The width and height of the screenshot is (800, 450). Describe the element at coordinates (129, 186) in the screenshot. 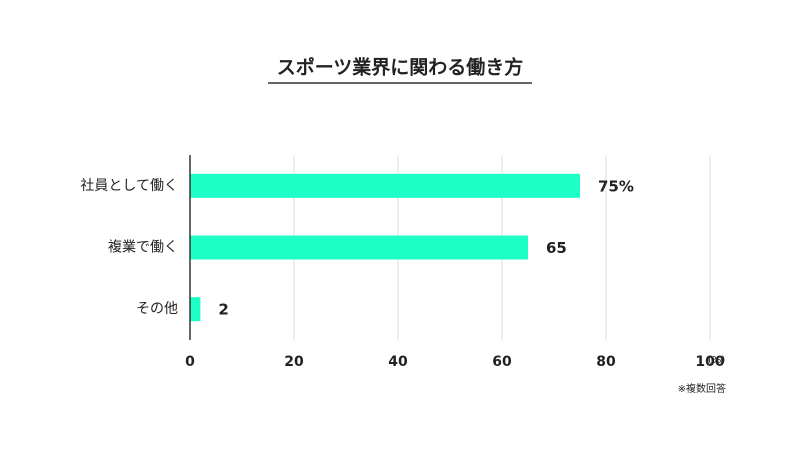

I see `y-tick-label: 社員として働く` at that location.